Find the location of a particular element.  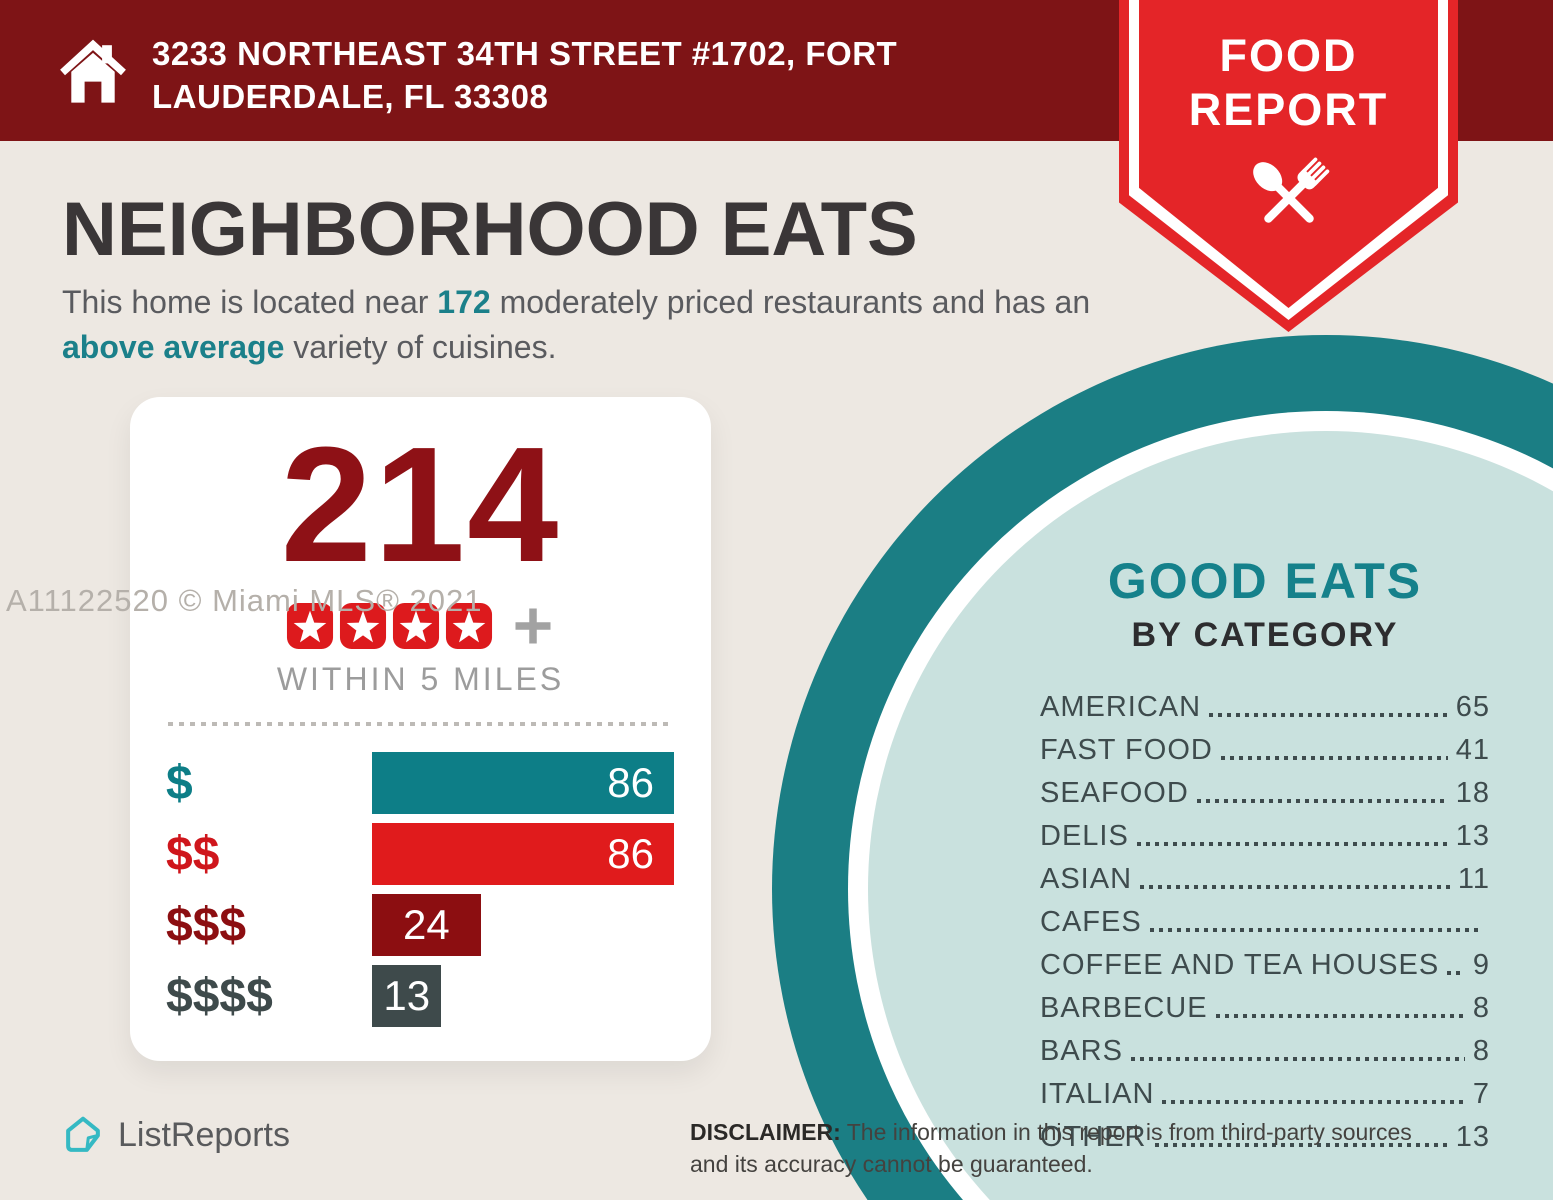

bar-value: 13 is located at coordinates (407, 995).